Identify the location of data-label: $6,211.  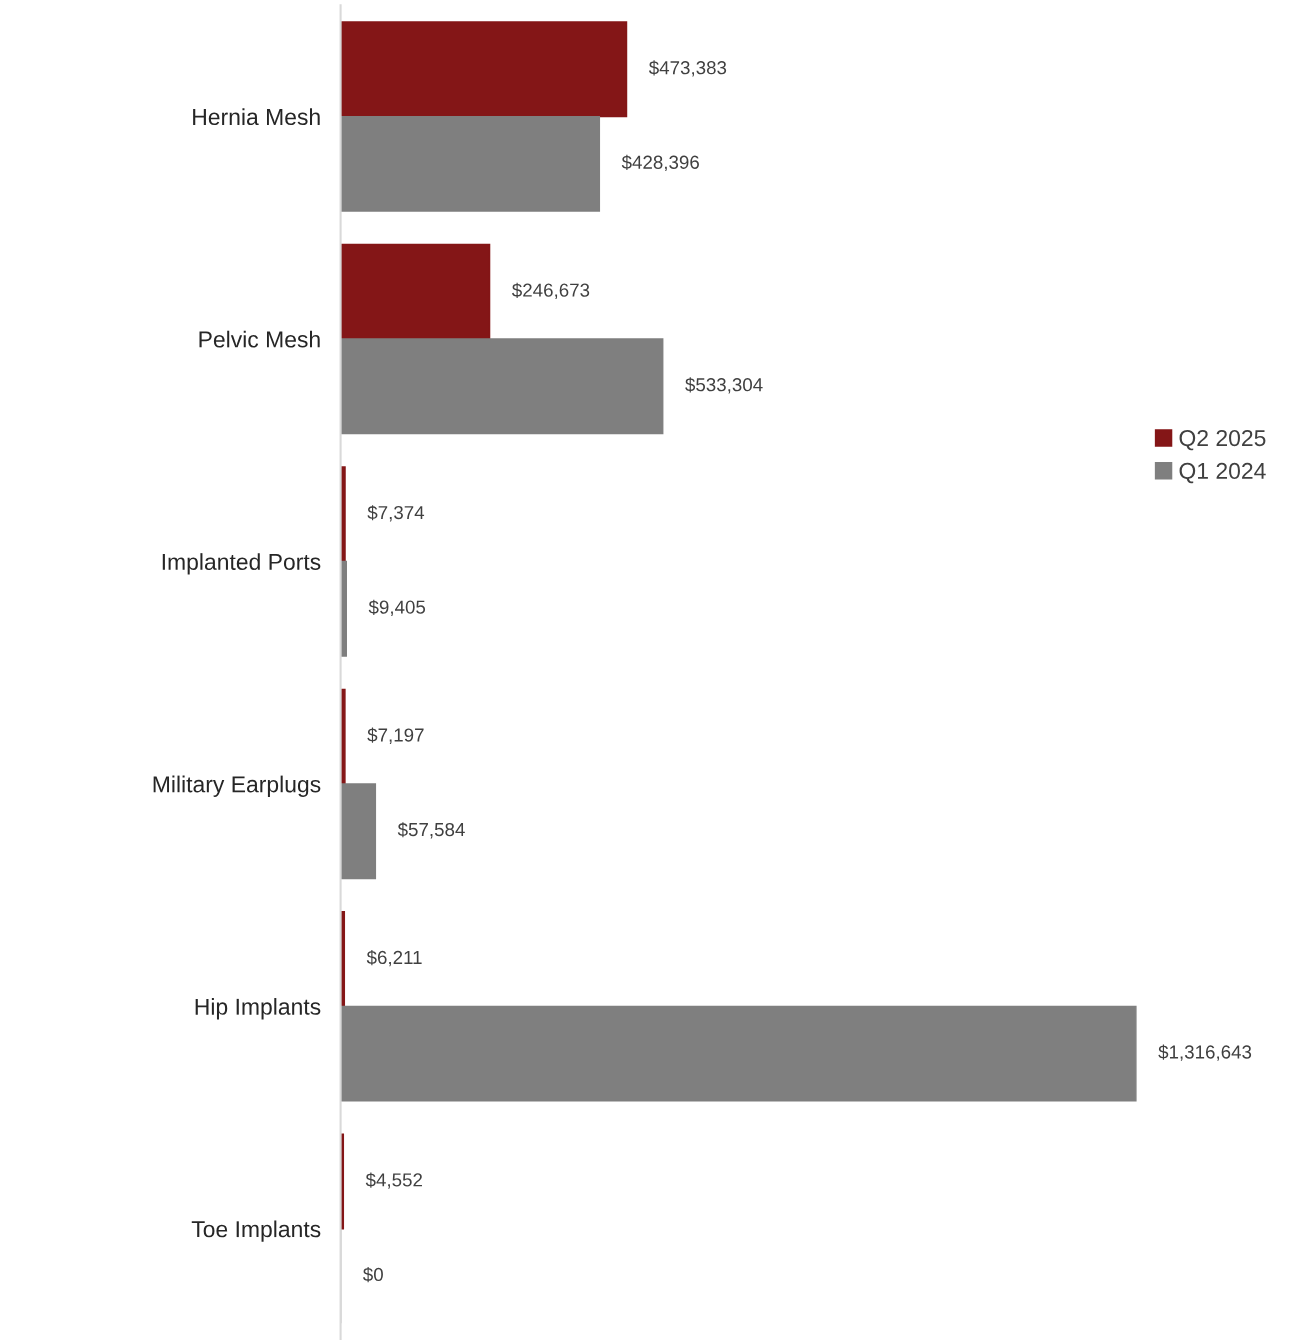
(394, 958).